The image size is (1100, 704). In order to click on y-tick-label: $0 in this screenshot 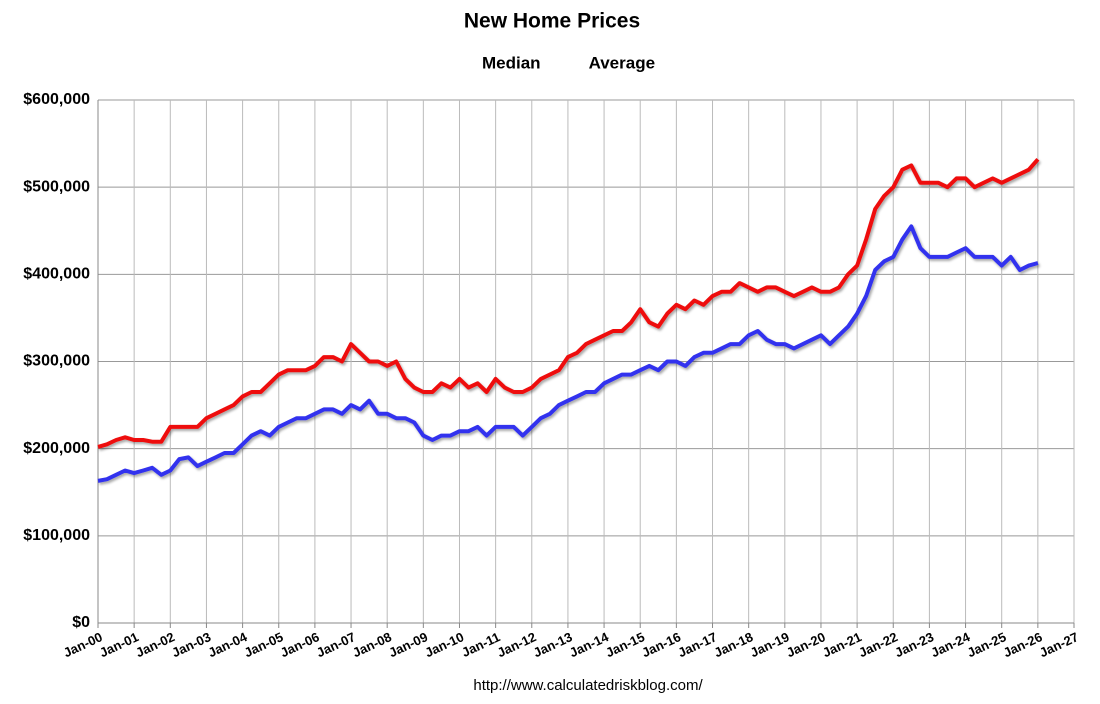, I will do `click(81, 622)`.